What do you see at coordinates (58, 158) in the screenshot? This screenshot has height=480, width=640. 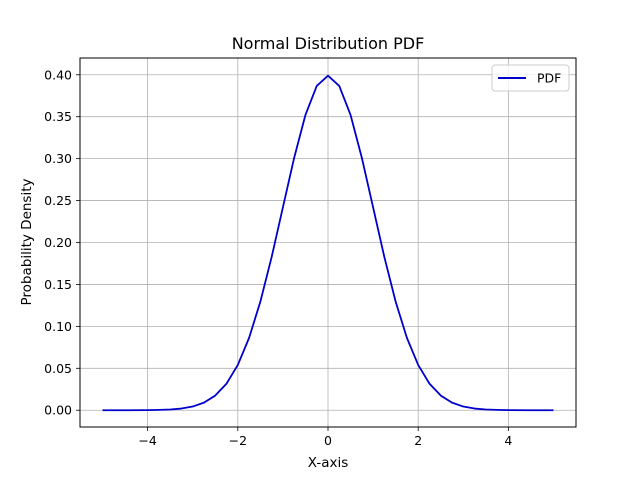 I see `y-tick-label: 0.30` at bounding box center [58, 158].